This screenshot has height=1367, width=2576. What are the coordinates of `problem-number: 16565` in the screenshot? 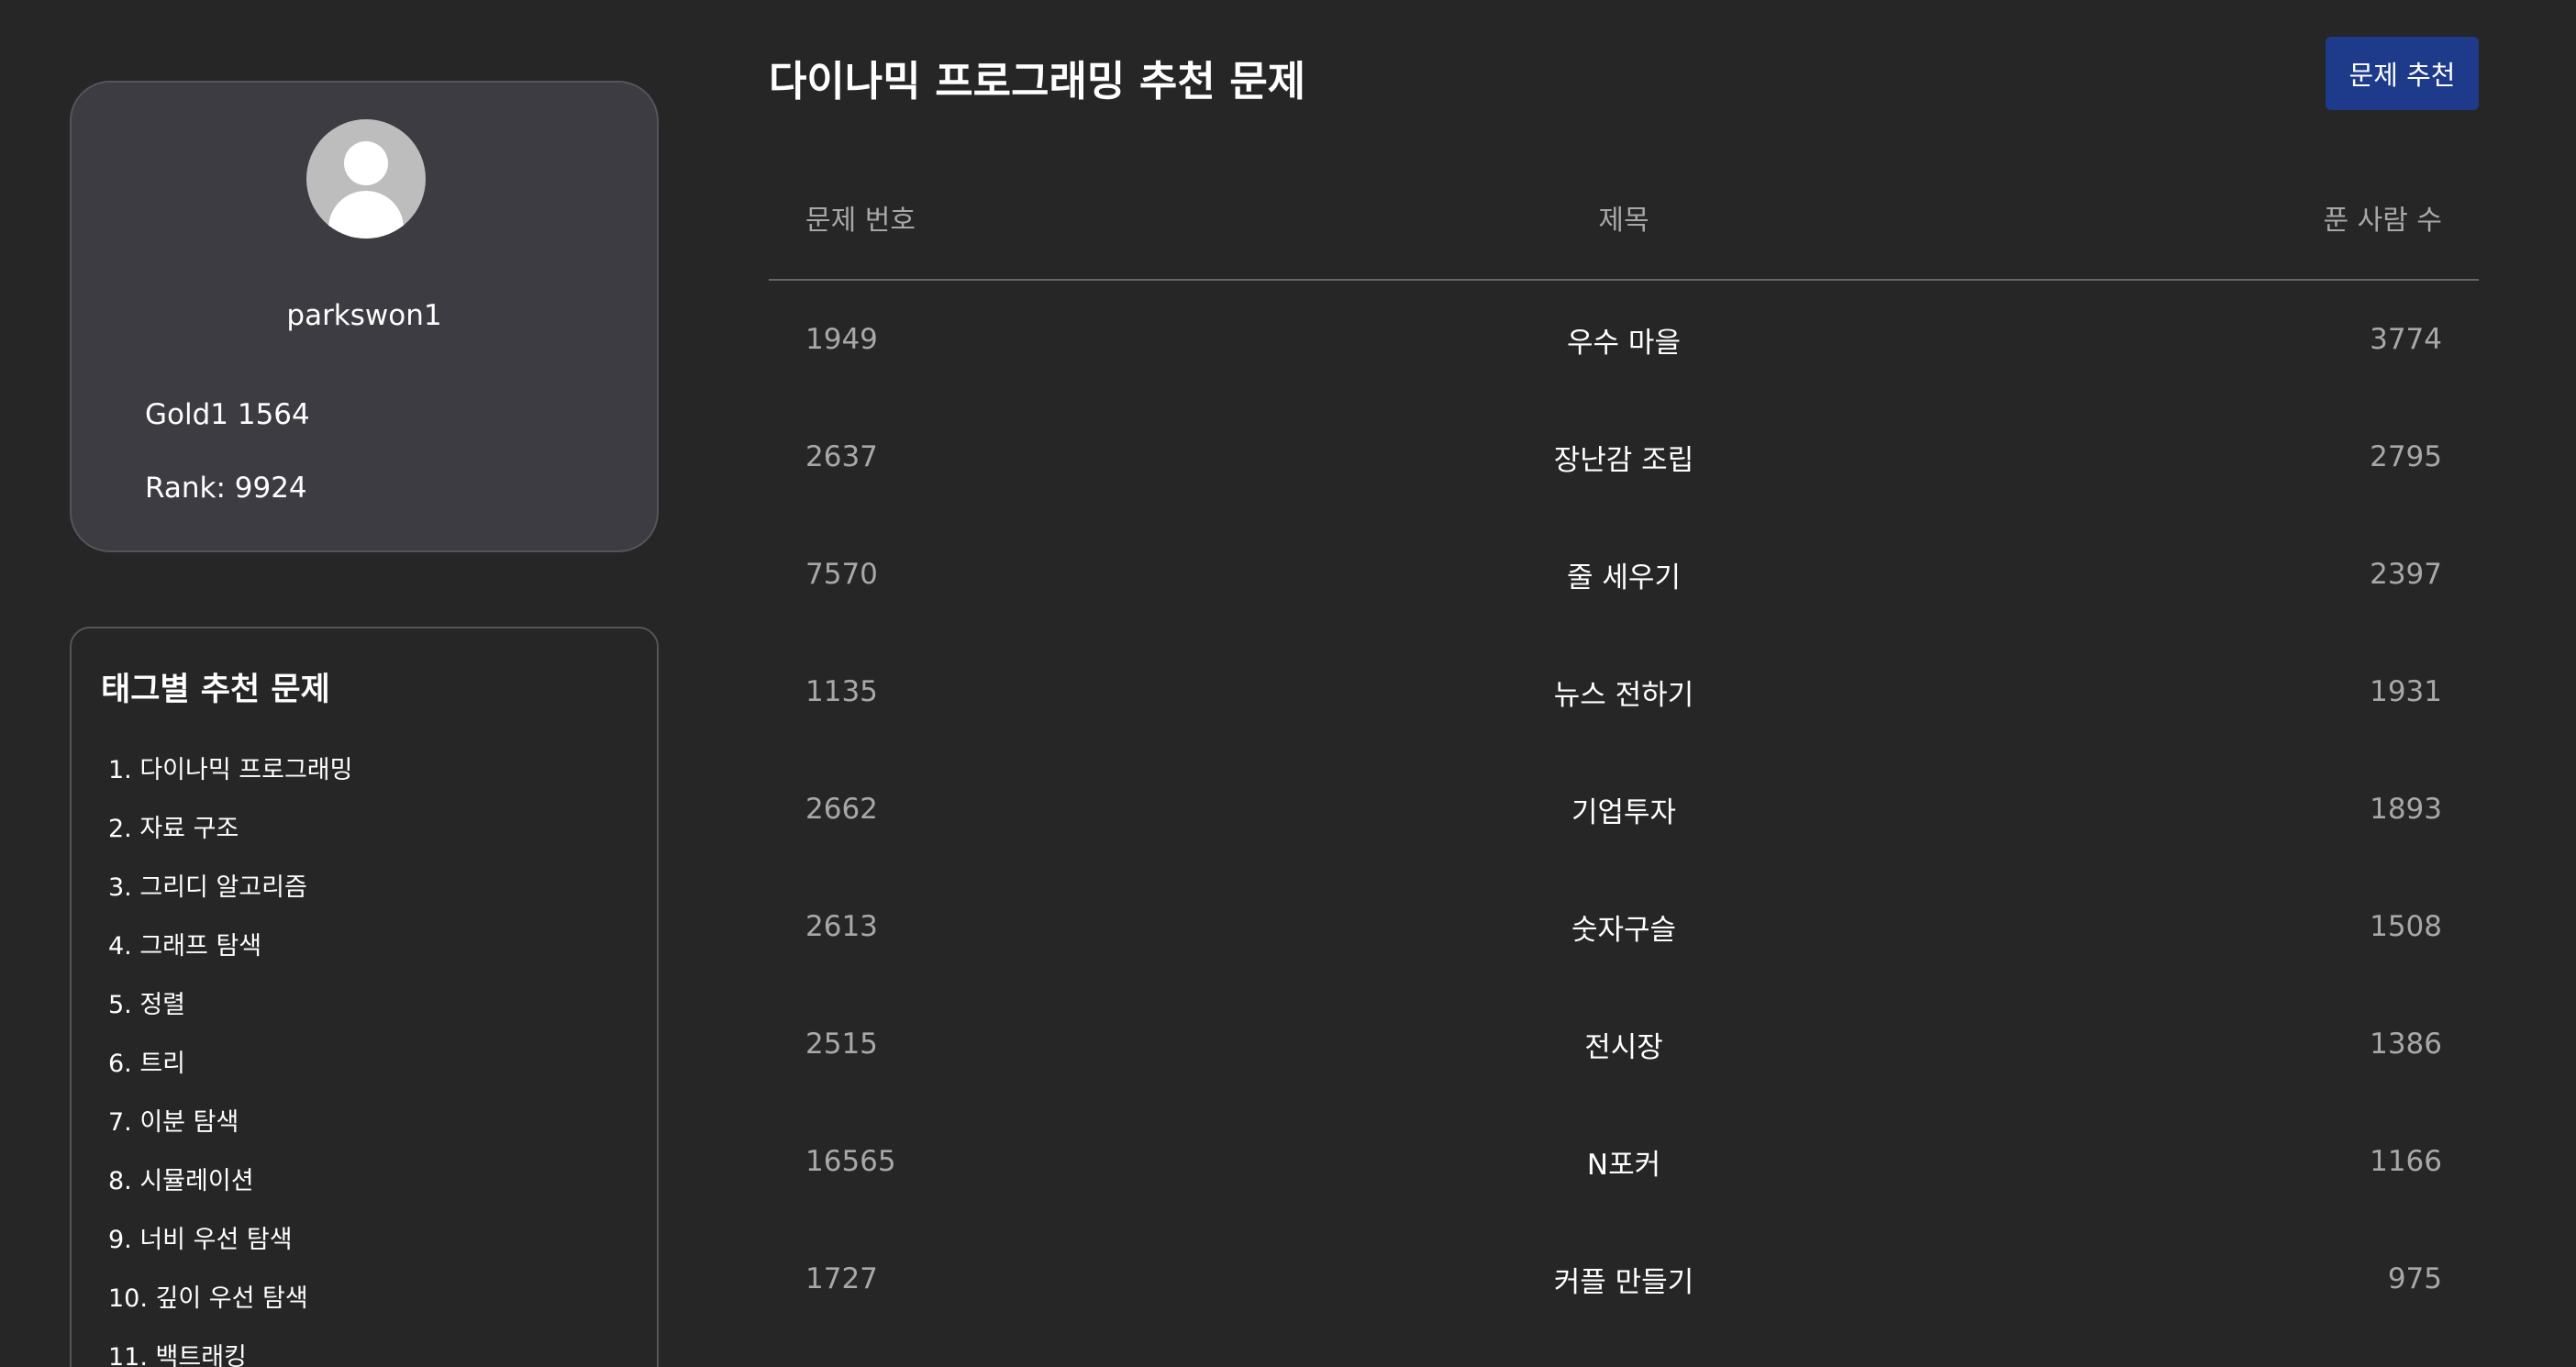 It's located at (850, 1161).